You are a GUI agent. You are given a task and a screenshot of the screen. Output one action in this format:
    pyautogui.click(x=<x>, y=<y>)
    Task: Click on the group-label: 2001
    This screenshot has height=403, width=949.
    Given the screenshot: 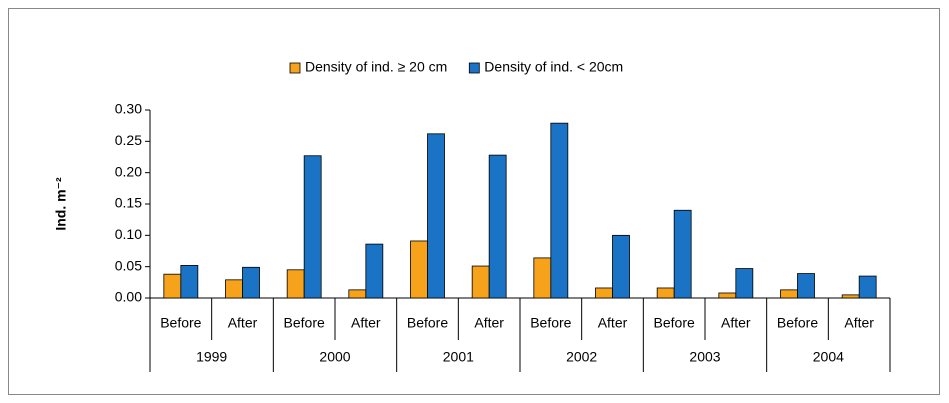 What is the action you would take?
    pyautogui.click(x=458, y=357)
    